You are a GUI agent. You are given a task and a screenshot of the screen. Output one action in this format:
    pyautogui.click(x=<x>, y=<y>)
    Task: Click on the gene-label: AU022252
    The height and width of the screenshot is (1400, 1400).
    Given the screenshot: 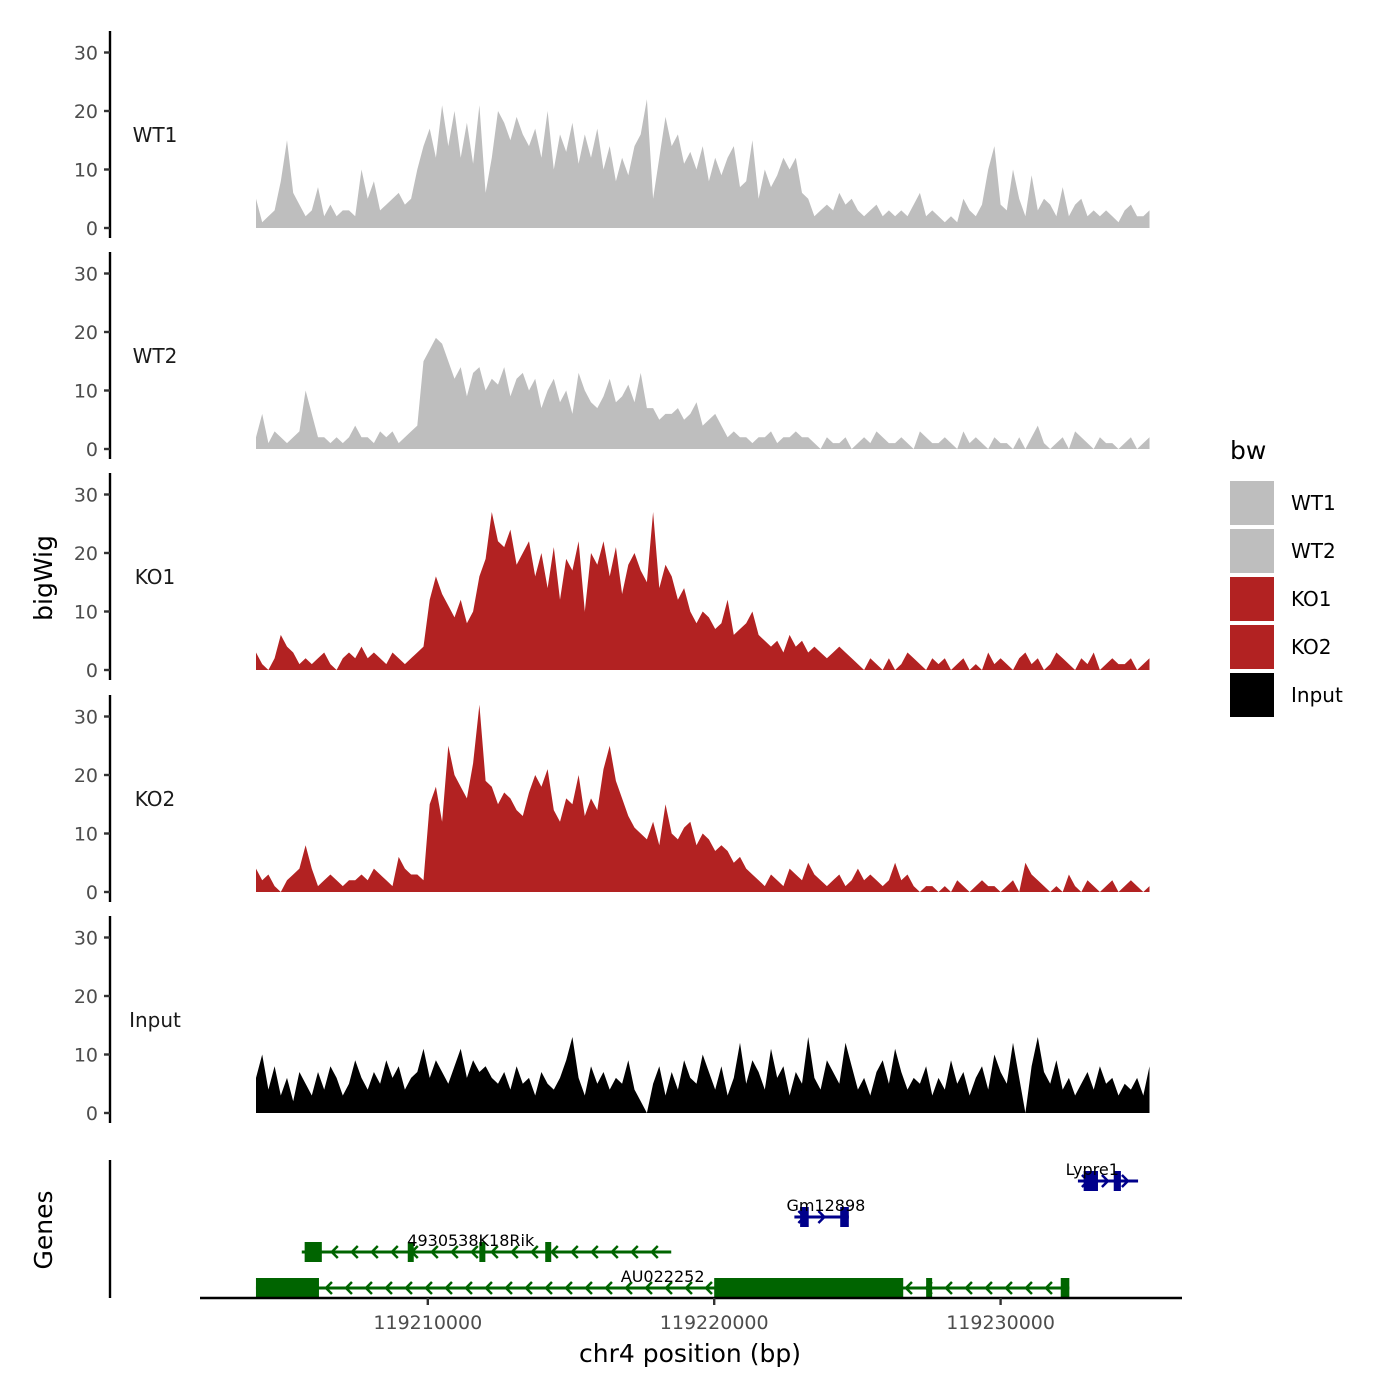 What is the action you would take?
    pyautogui.click(x=663, y=1276)
    